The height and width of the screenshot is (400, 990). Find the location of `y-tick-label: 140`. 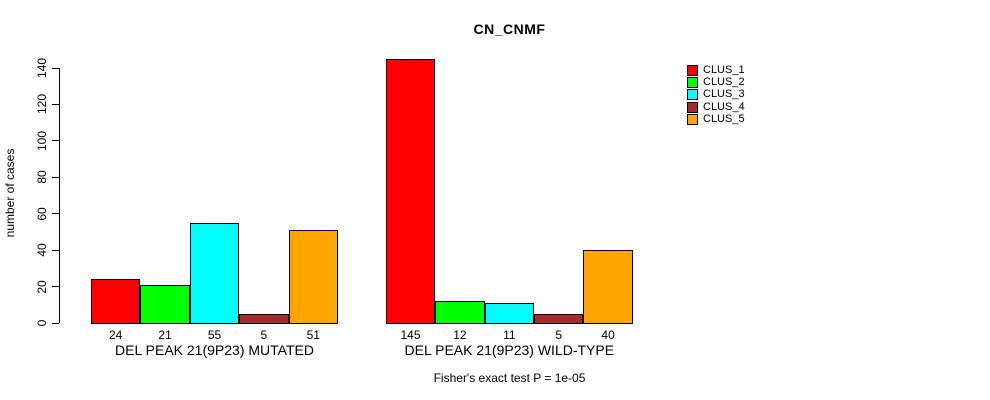

y-tick-label: 140 is located at coordinates (42, 68).